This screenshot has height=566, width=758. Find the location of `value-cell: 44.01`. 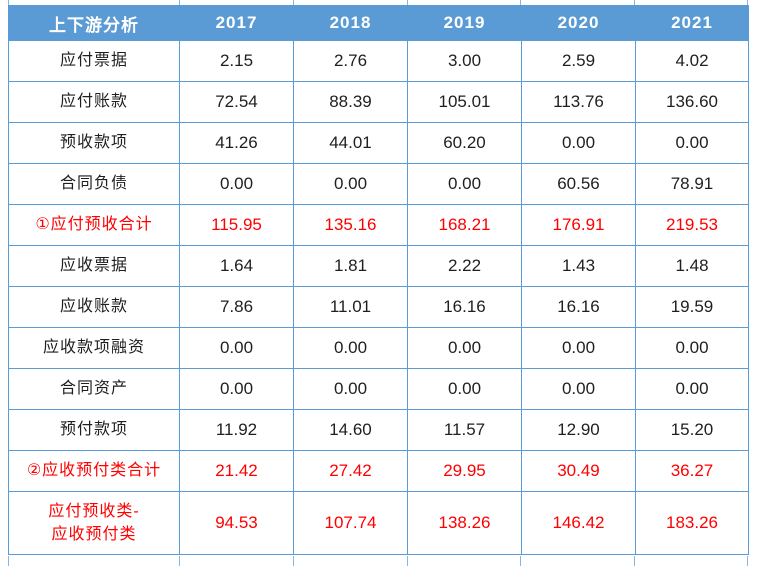

value-cell: 44.01 is located at coordinates (350, 143).